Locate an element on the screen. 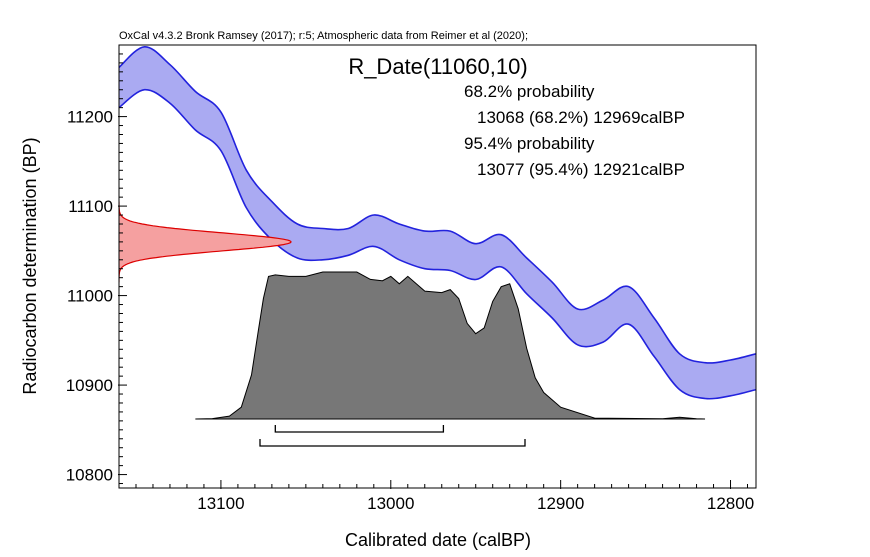 This screenshot has width=870, height=557. y-tick-label: 10900 is located at coordinates (89, 385).